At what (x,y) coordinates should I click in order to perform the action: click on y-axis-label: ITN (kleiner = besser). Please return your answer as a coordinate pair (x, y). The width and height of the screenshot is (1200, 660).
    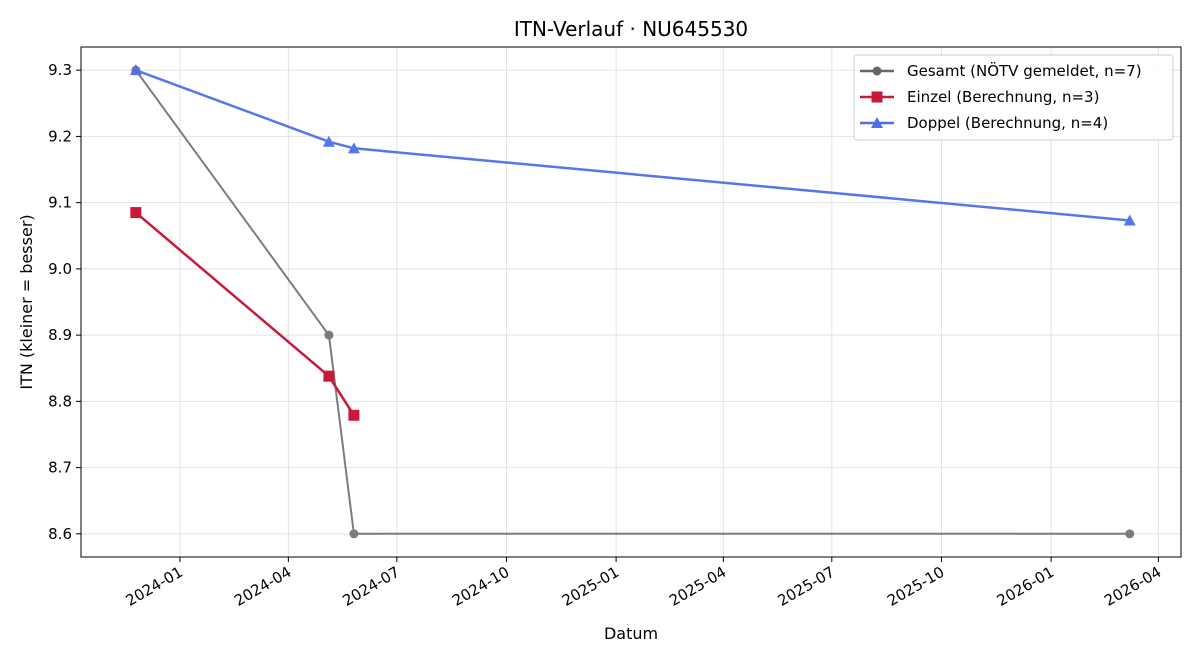
    Looking at the image, I should click on (26, 301).